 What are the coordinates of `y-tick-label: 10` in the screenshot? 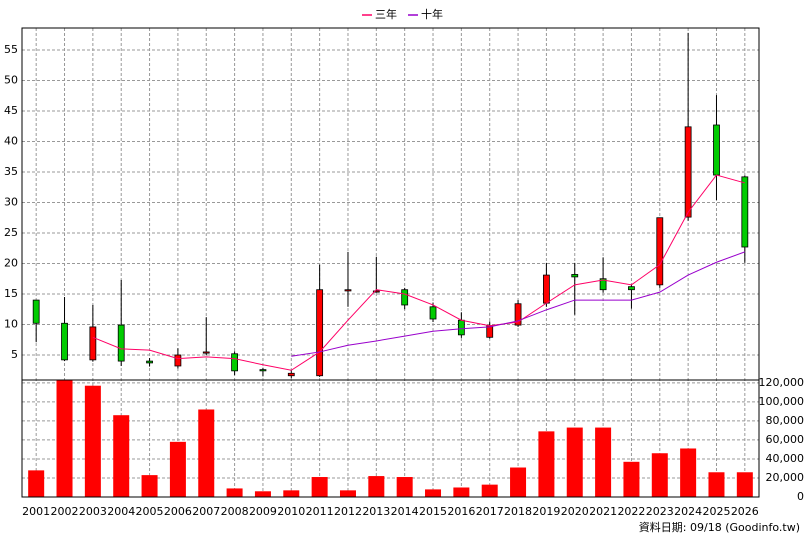 It's located at (11, 323).